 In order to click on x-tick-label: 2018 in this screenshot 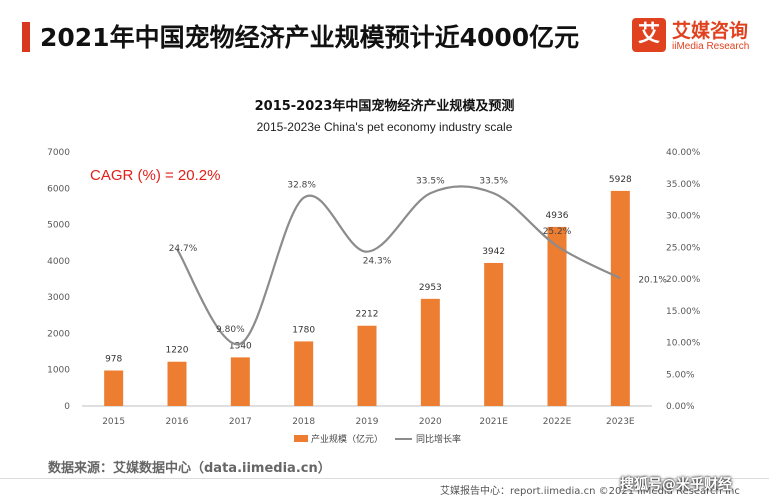, I will do `click(303, 422)`.